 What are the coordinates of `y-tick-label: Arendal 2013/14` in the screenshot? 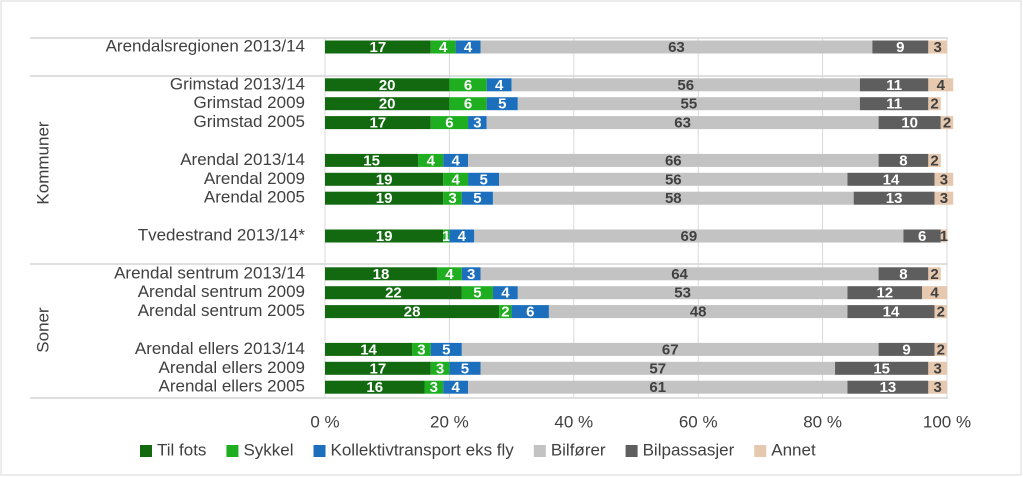 It's located at (242, 159).